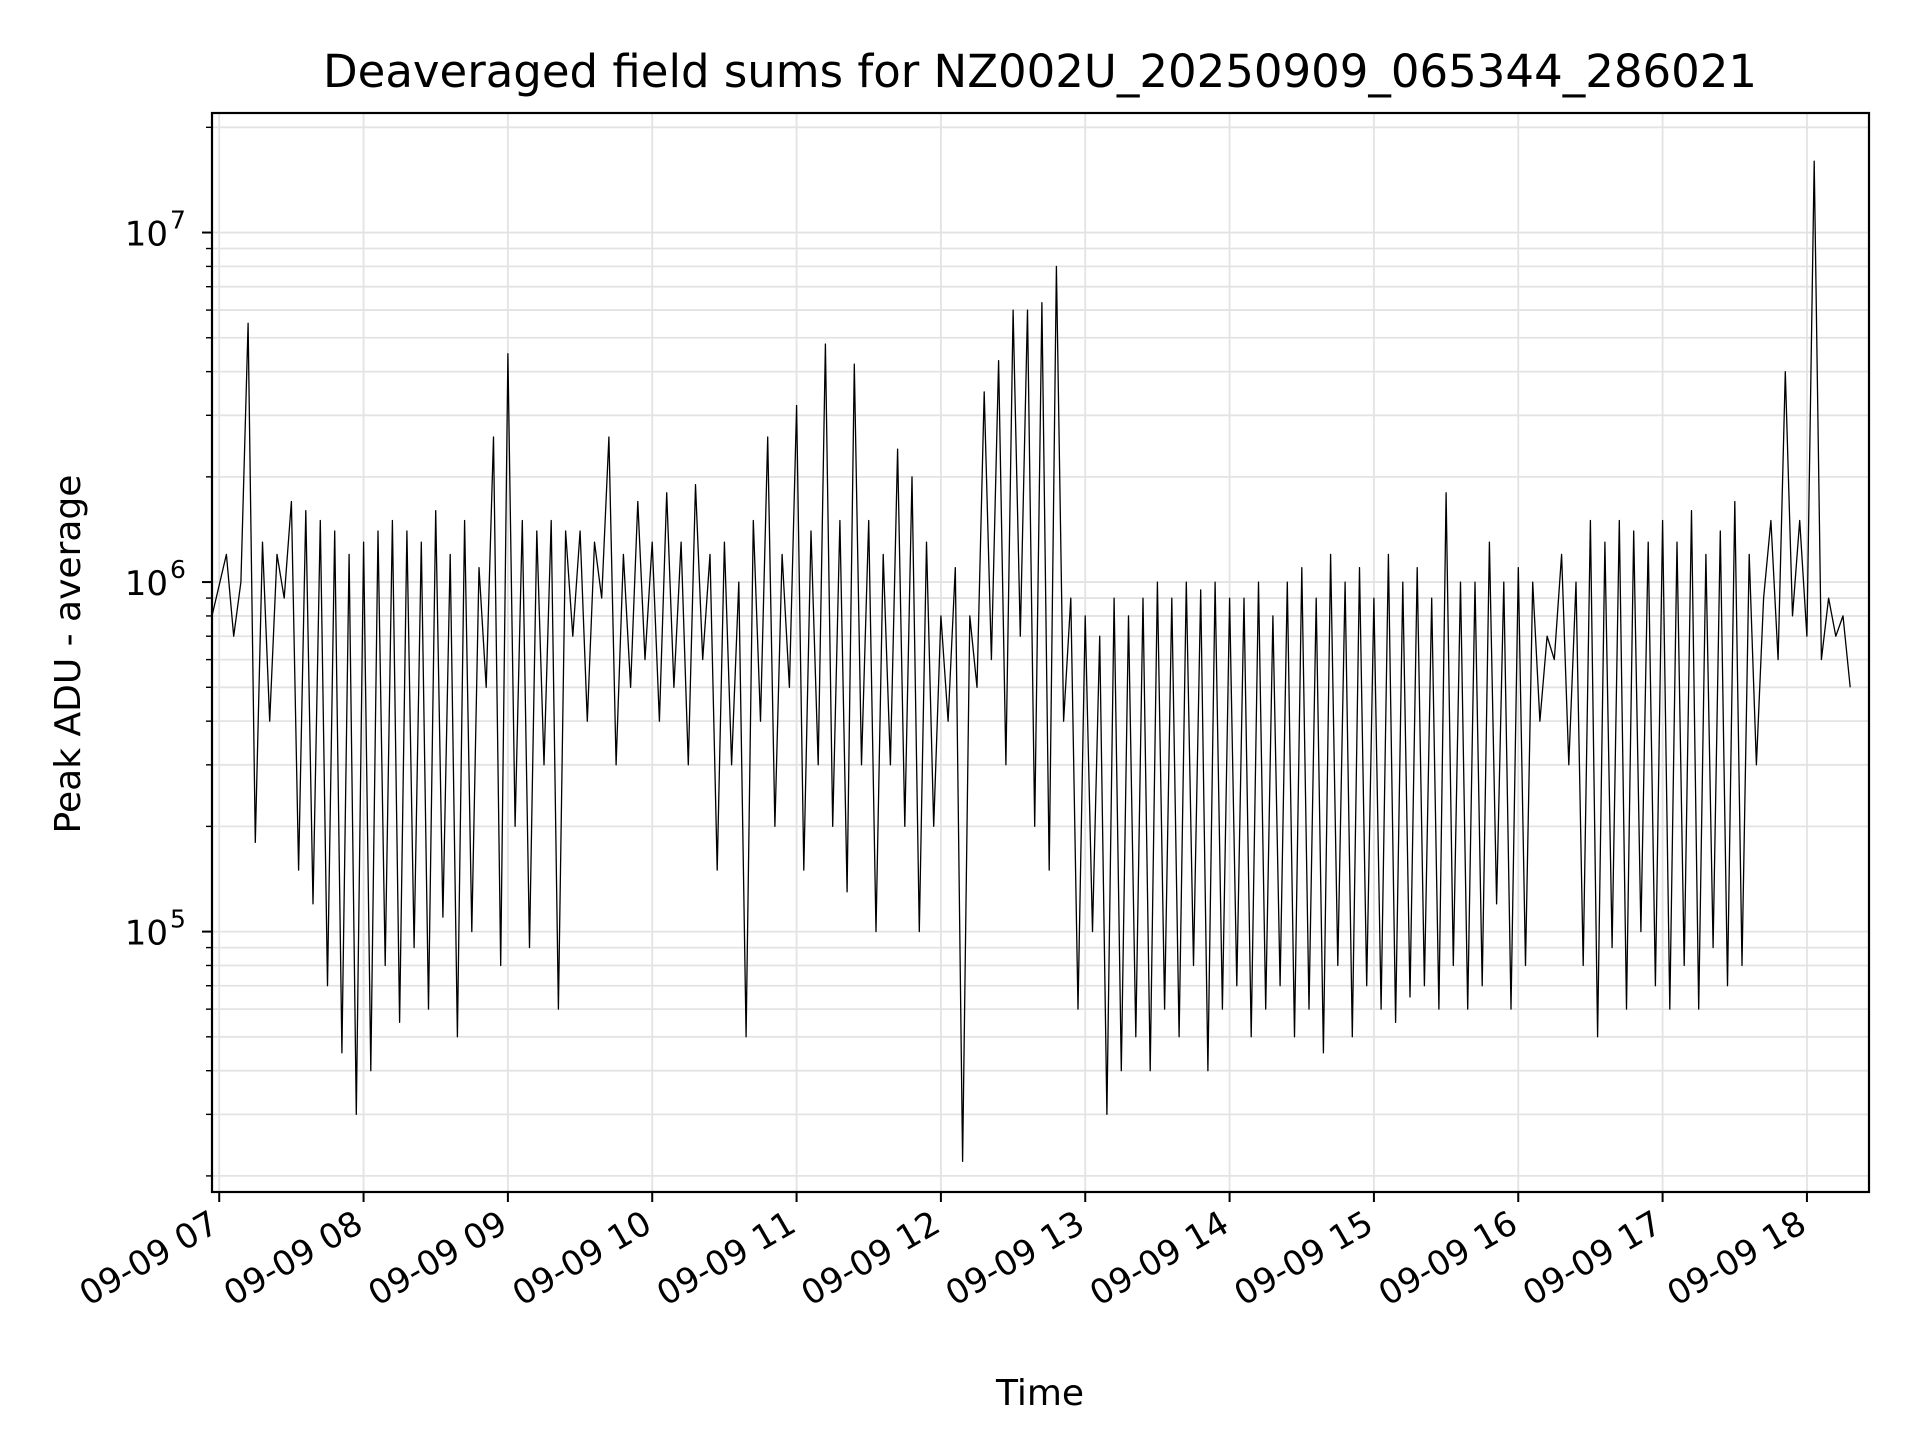  I want to click on y-axis-label: Peak ADU - average, so click(68, 654).